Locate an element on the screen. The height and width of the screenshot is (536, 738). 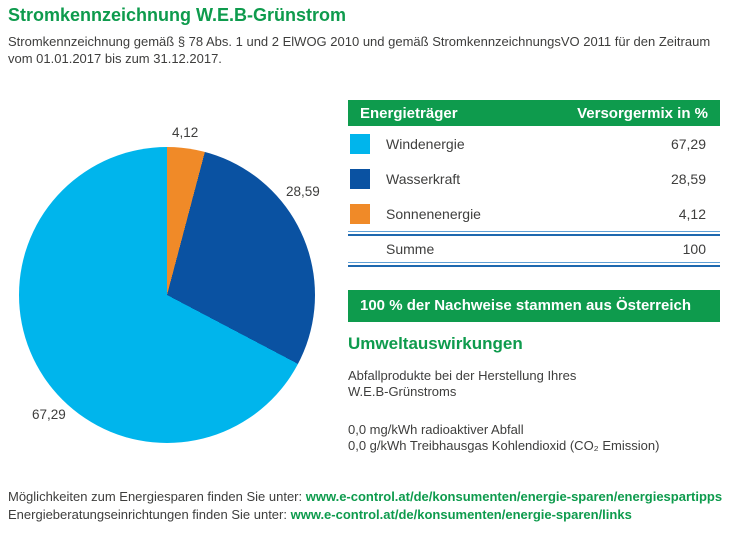
abfallprodukte-line2: W.E.B-Grünstroms is located at coordinates (402, 391).